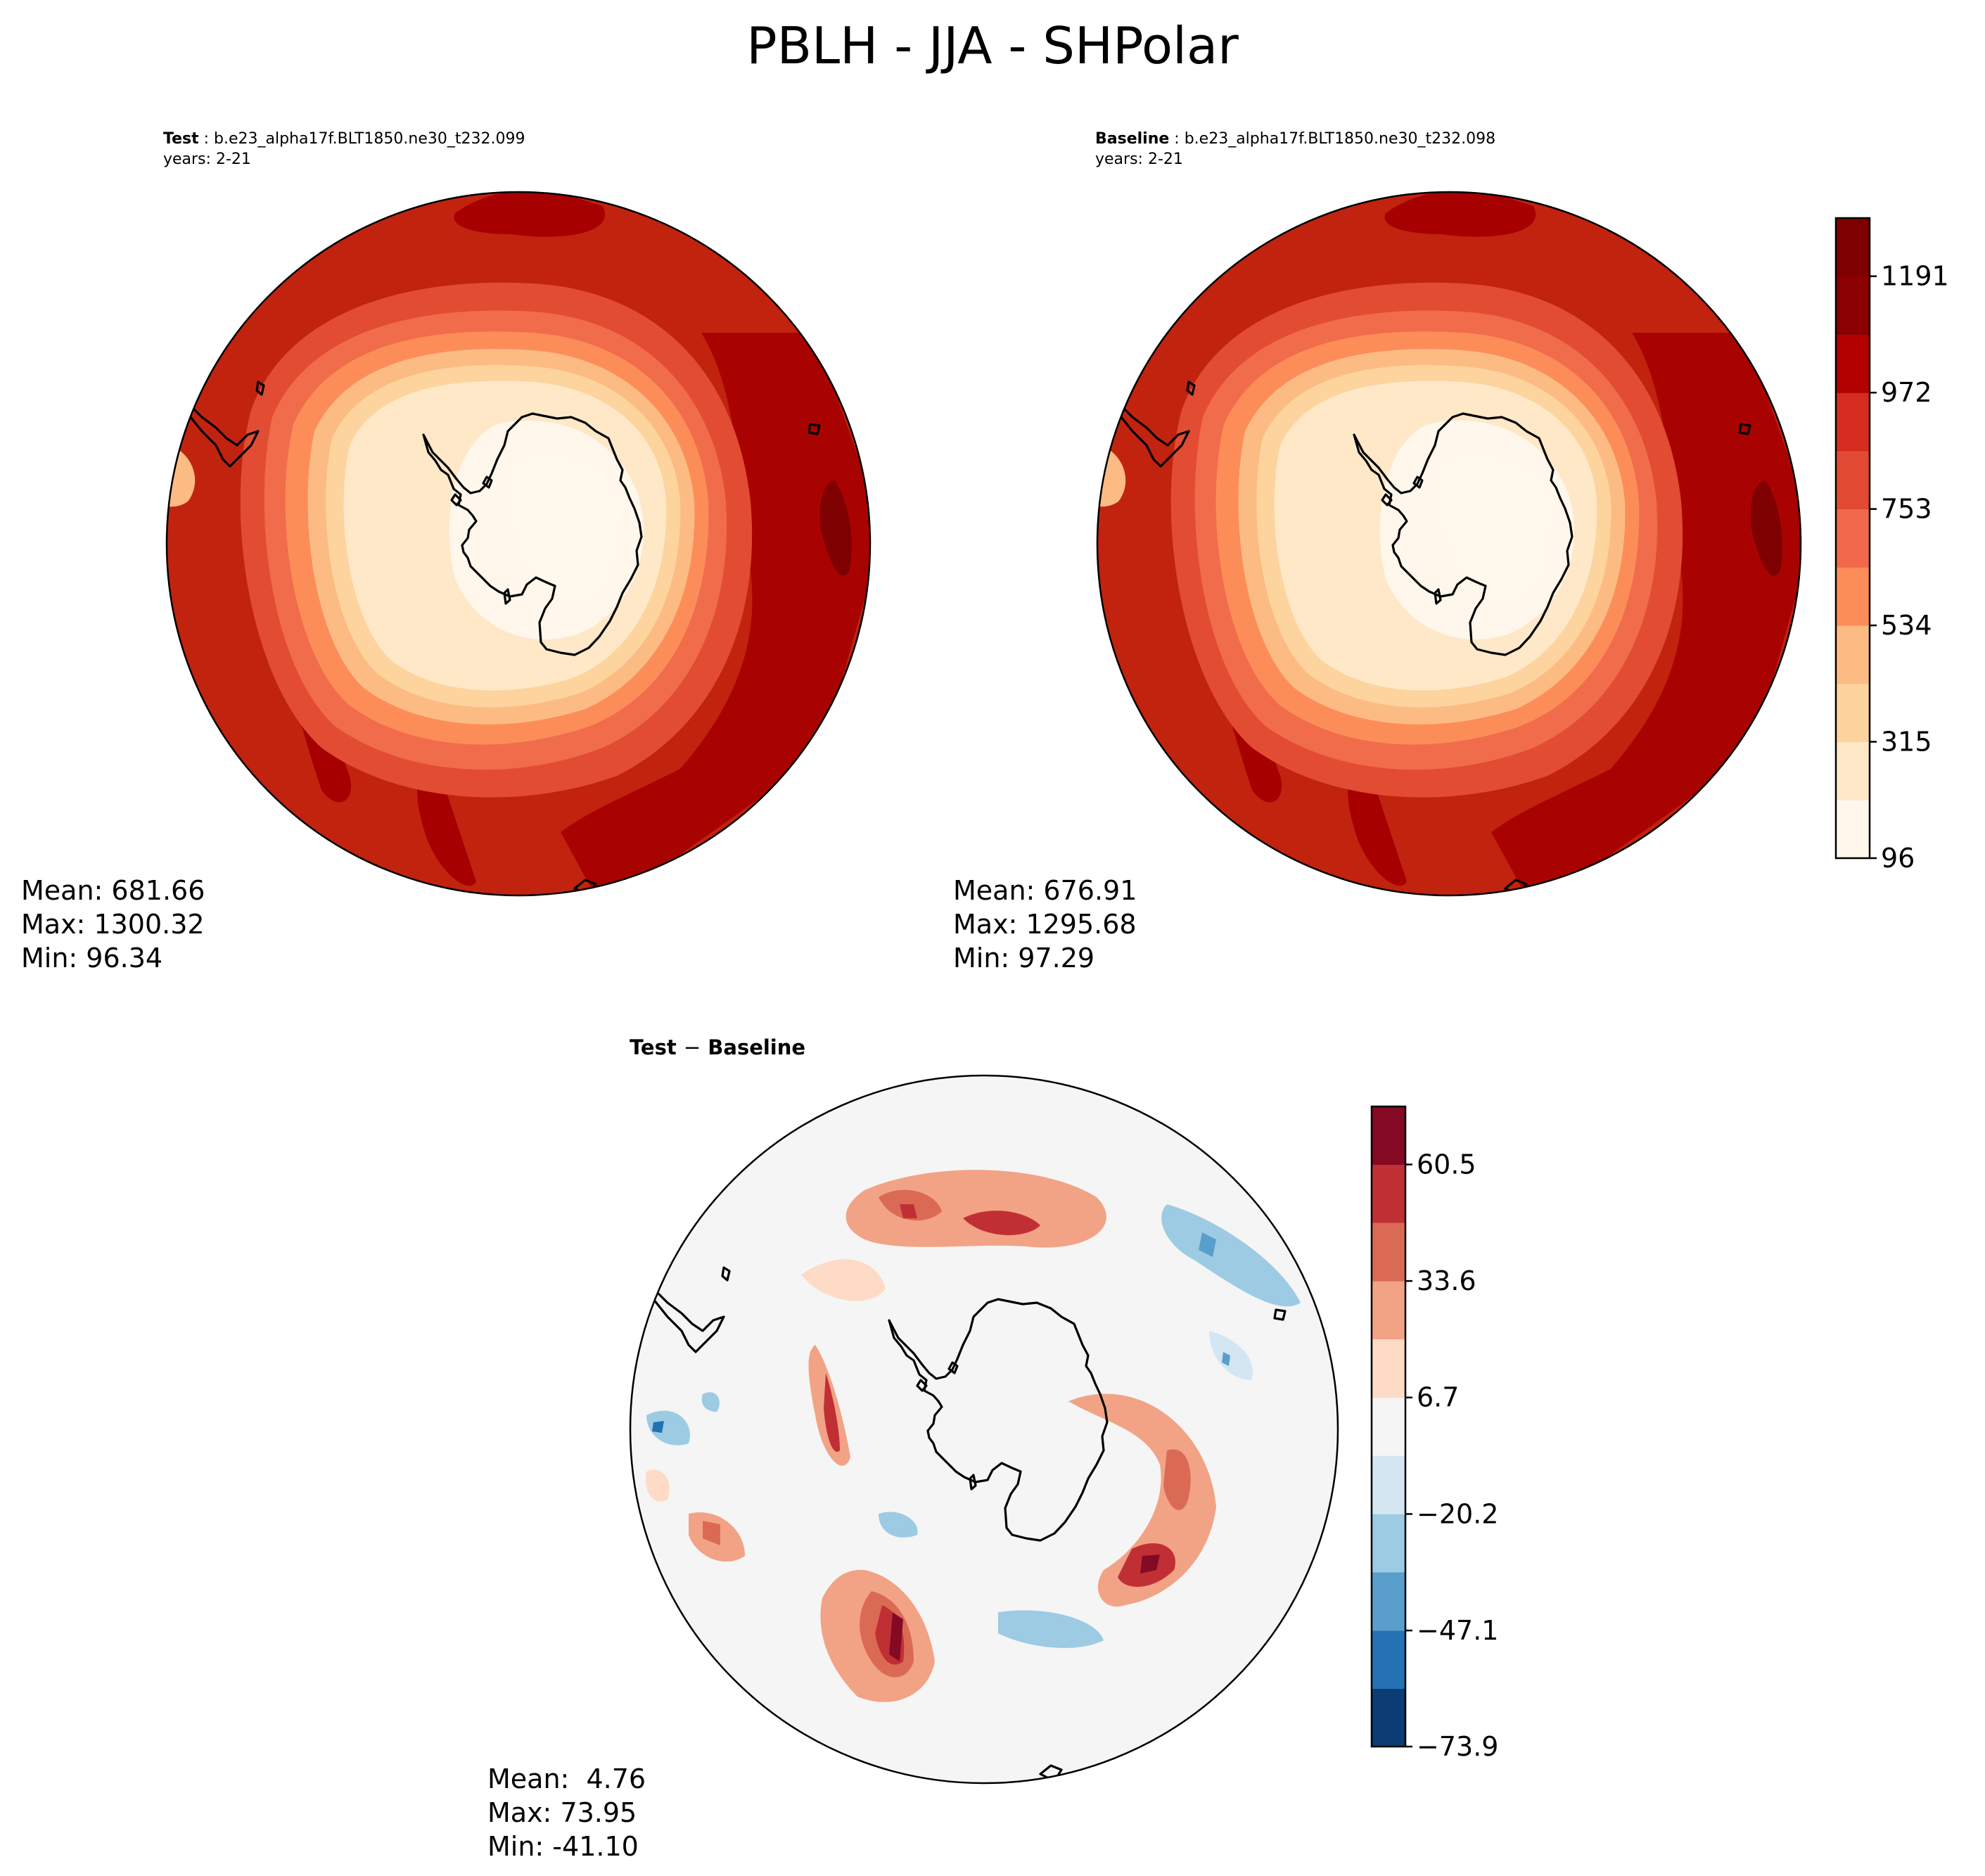 Image resolution: width=1985 pixels, height=1876 pixels. What do you see at coordinates (1892, 545) in the screenshot?
I see `pblh-colorbar: 96 315 534 753 972 1191` at bounding box center [1892, 545].